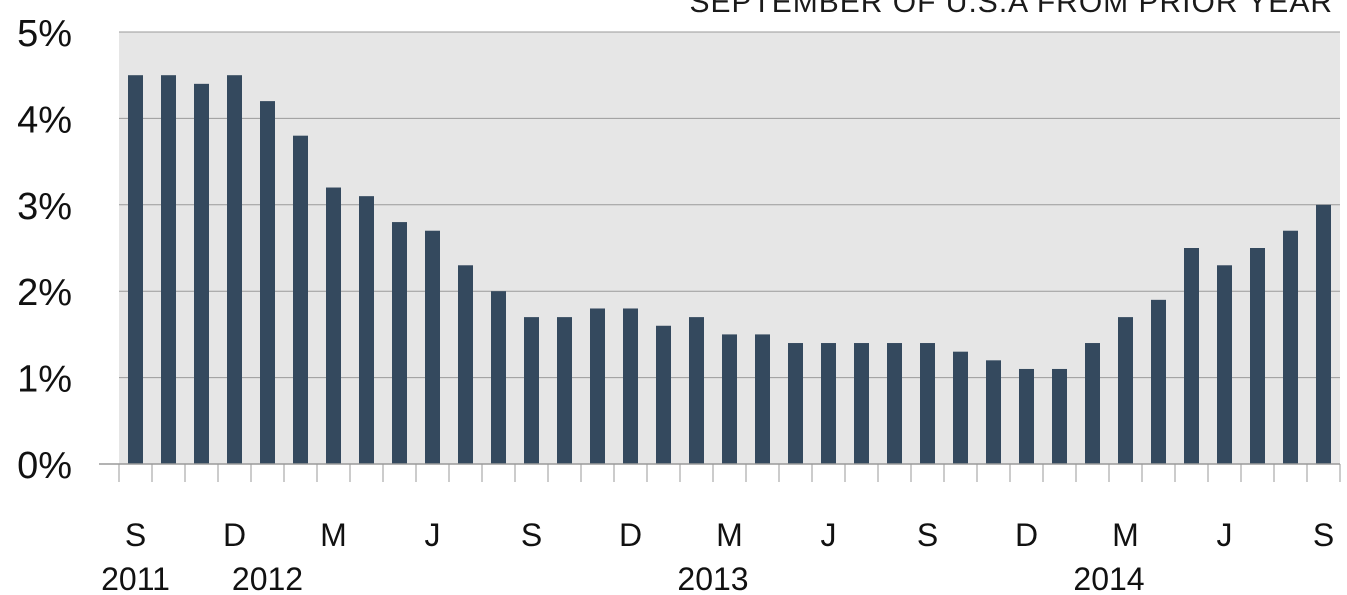 This screenshot has width=1347, height=595. Describe the element at coordinates (44, 34) in the screenshot. I see `y-tick-label: 5%` at that location.